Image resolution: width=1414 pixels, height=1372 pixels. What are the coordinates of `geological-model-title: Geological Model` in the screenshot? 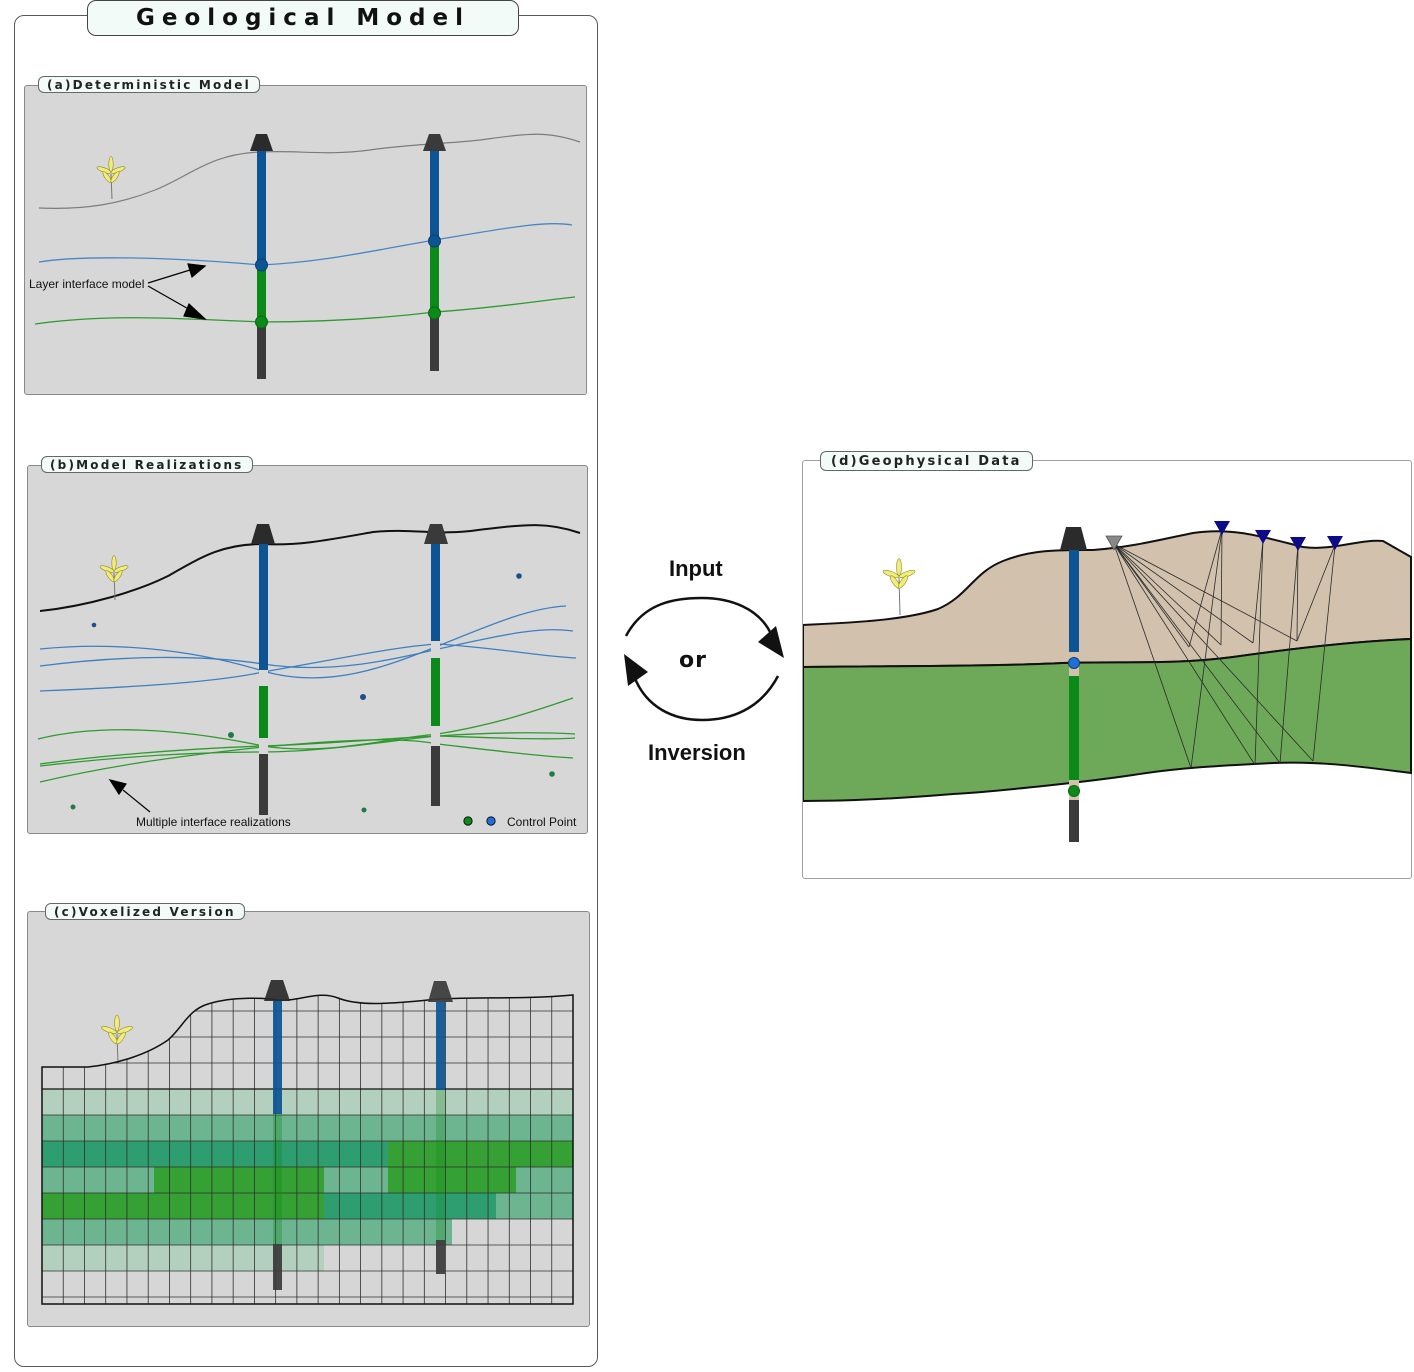 It's located at (303, 18).